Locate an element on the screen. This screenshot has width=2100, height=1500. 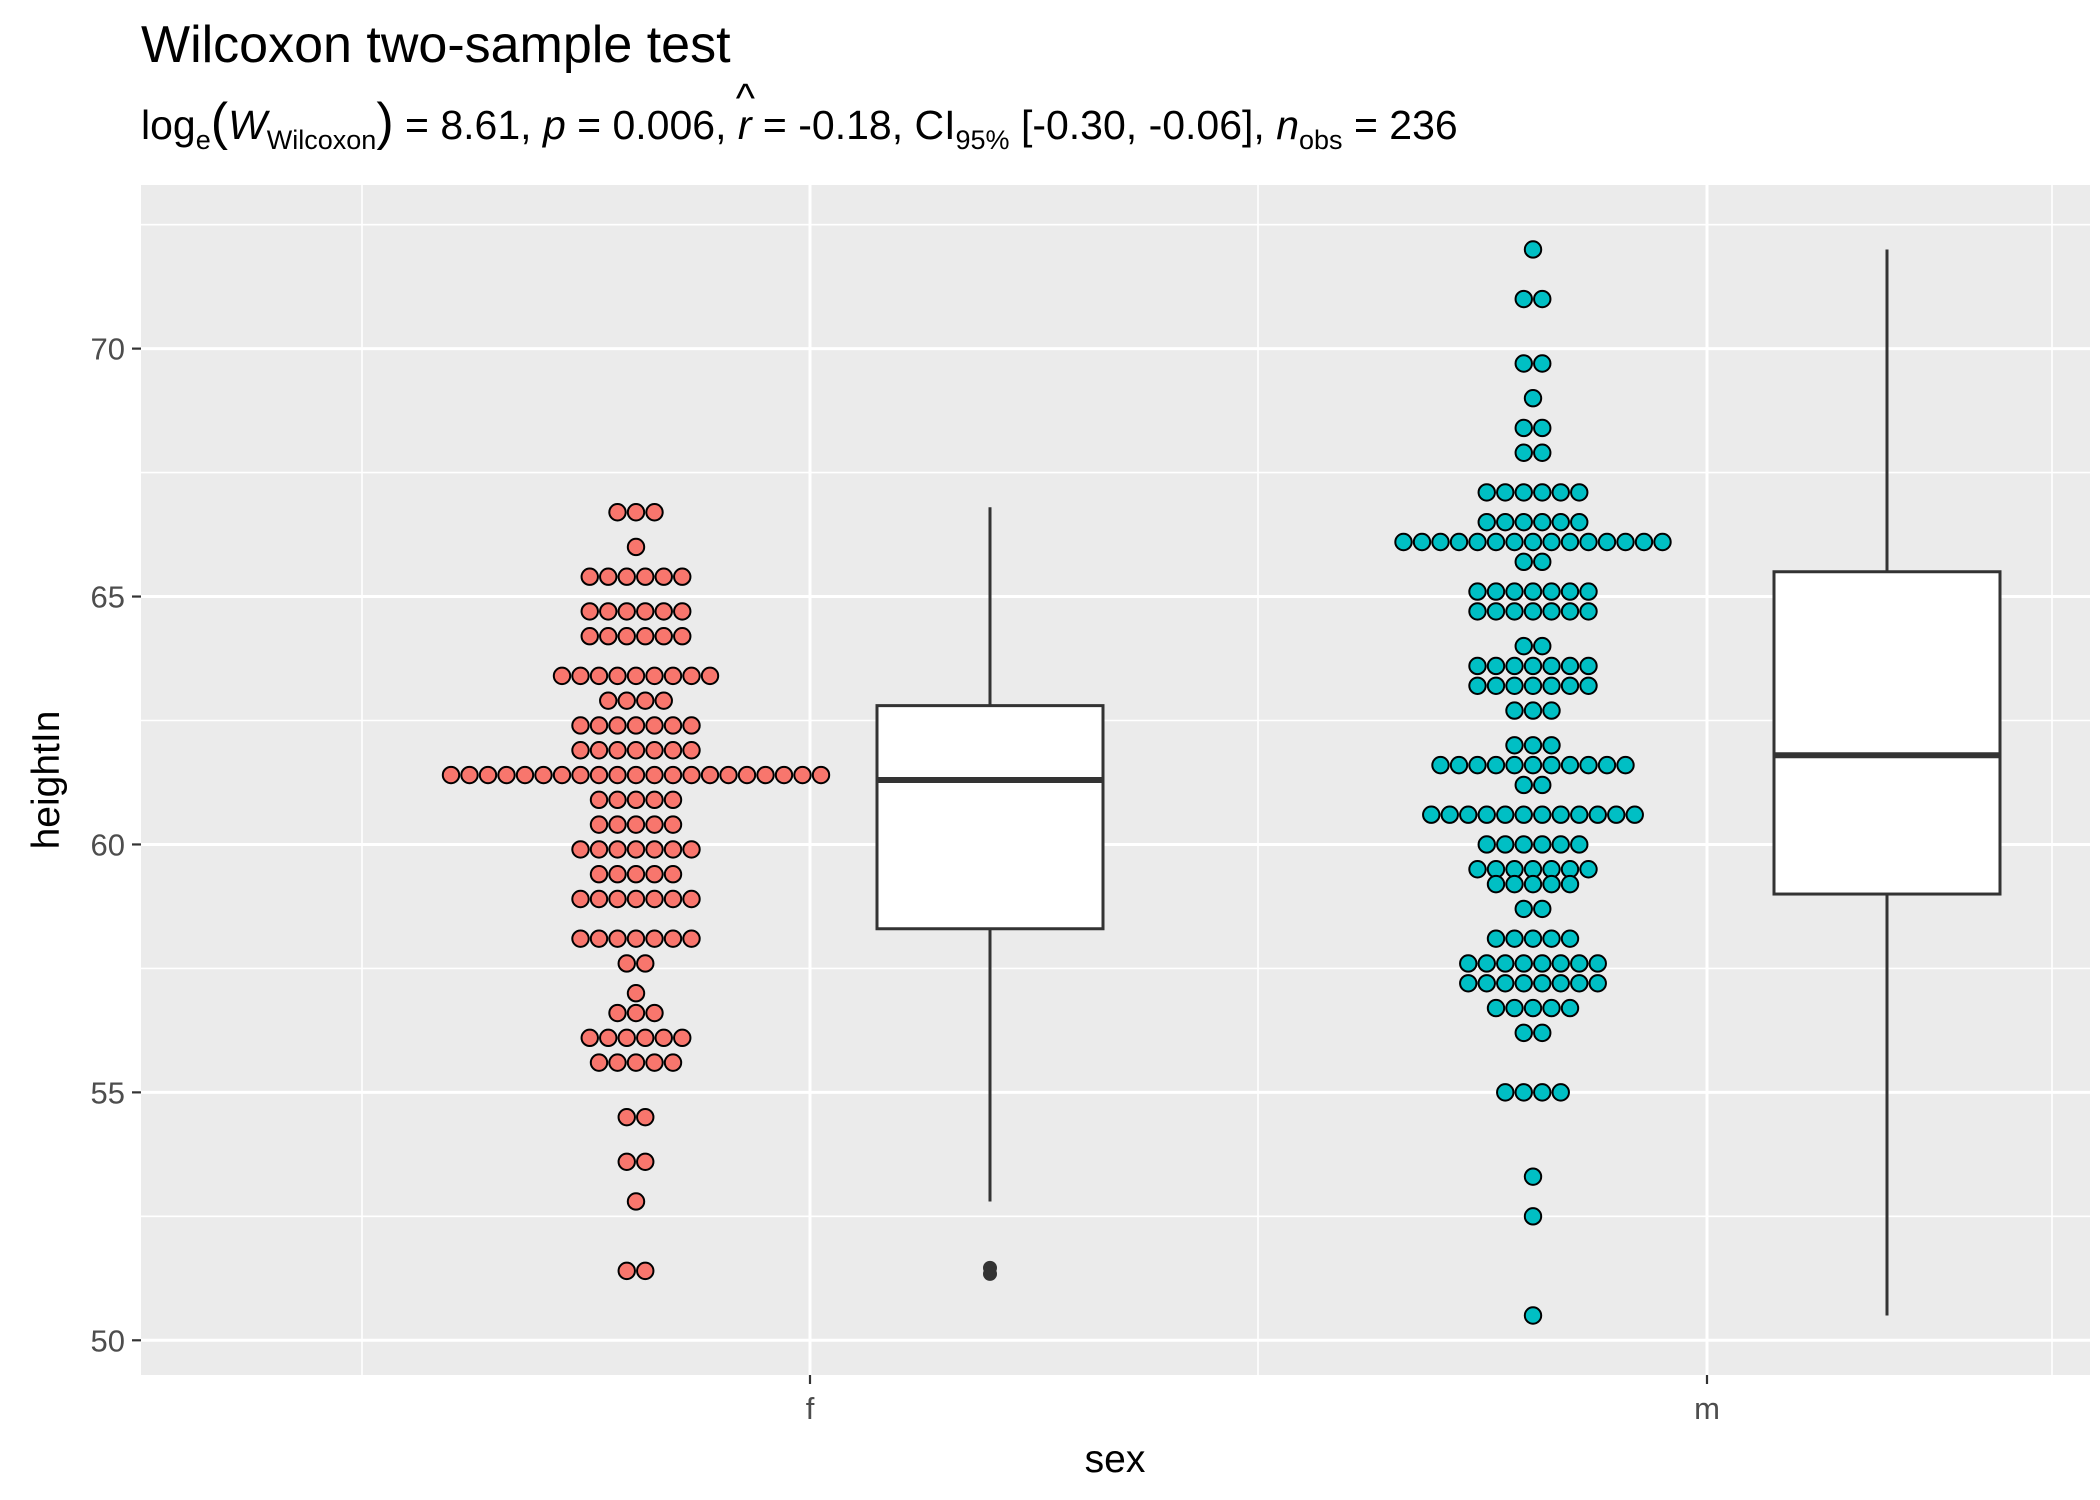
subtitle-effect-value: = -0.18, CI is located at coordinates (854, 125).